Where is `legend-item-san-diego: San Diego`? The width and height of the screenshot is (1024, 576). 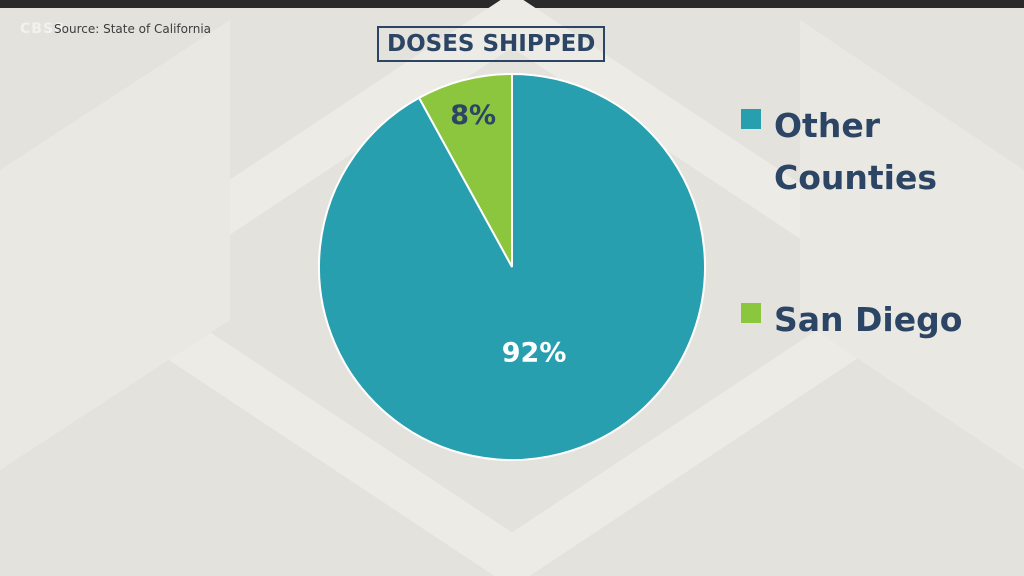 legend-item-san-diego: San Diego is located at coordinates (852, 320).